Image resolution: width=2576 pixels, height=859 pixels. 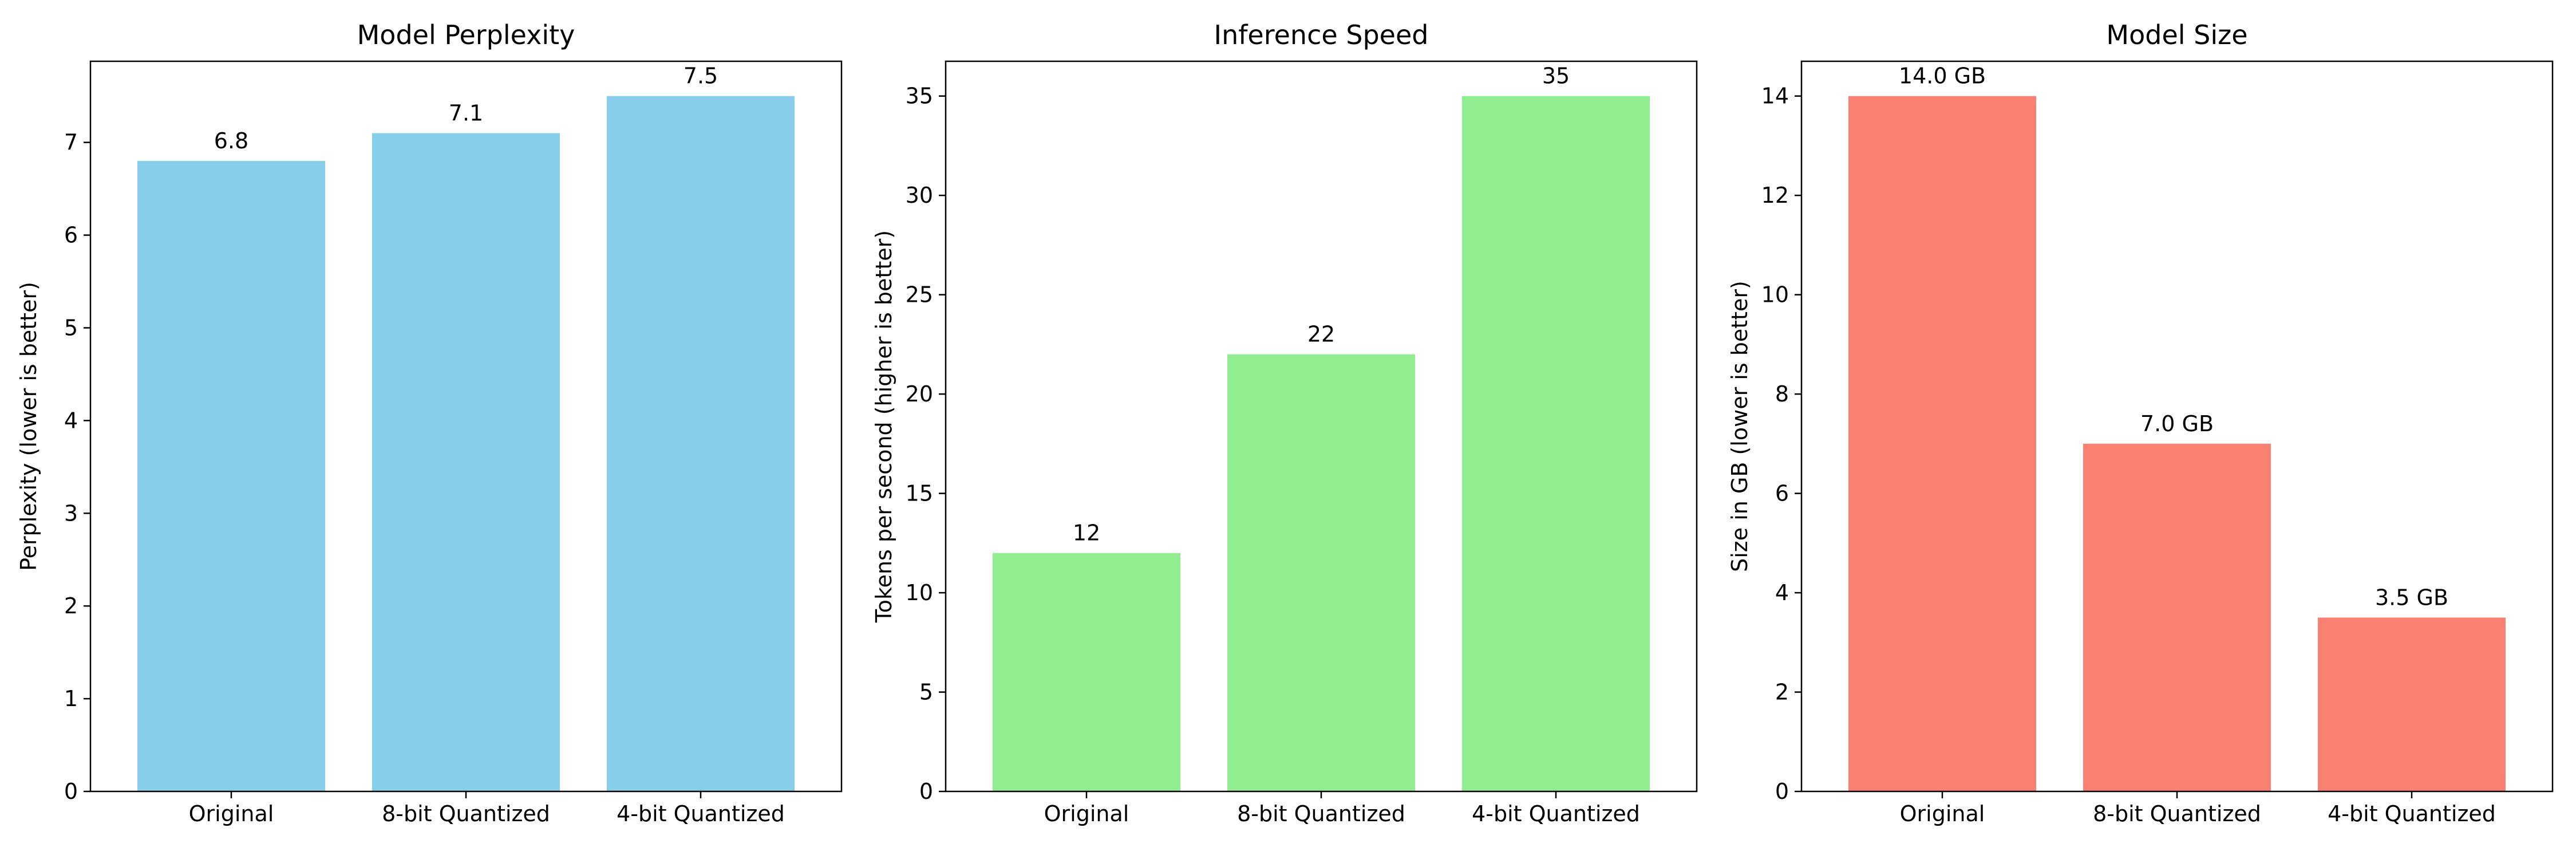 I want to click on y-tick-label: 14, so click(x=1775, y=96).